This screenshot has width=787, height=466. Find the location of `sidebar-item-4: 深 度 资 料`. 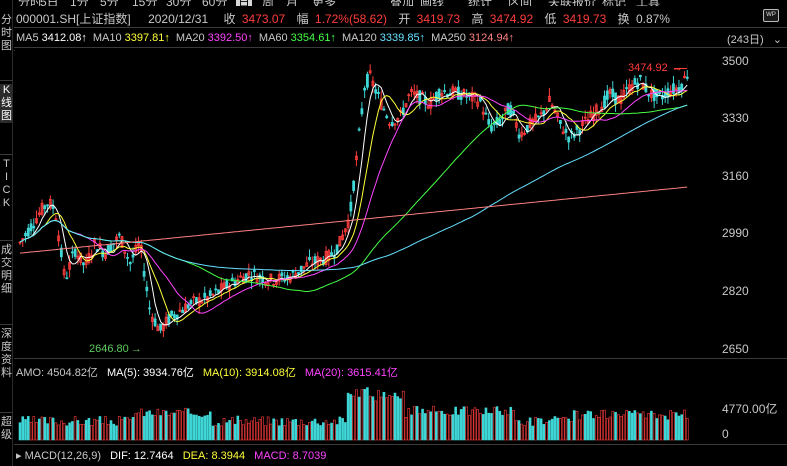

sidebar-item-4: 深 度 资 料 is located at coordinates (6, 353).